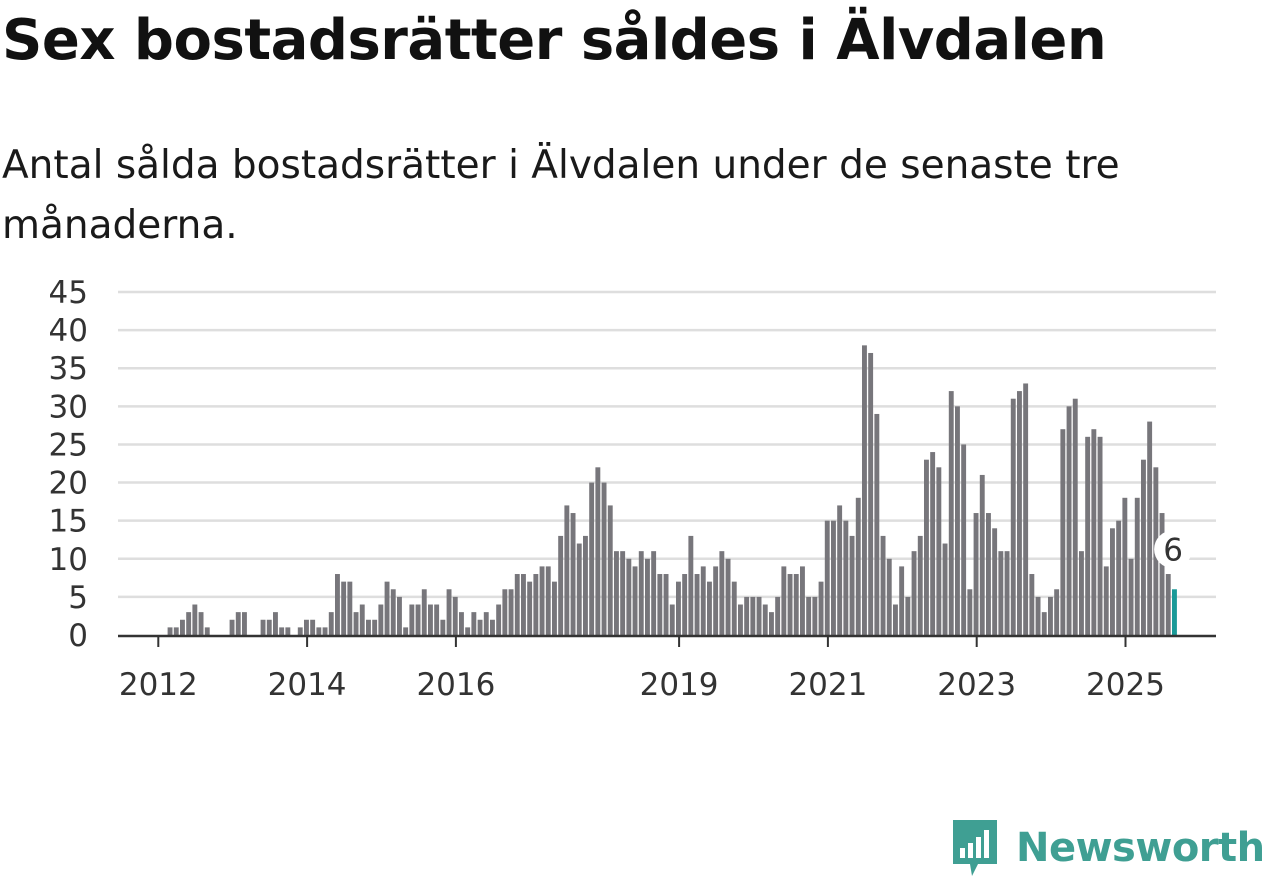 This screenshot has height=879, width=1262. I want to click on y-tick-label: 10, so click(68, 560).